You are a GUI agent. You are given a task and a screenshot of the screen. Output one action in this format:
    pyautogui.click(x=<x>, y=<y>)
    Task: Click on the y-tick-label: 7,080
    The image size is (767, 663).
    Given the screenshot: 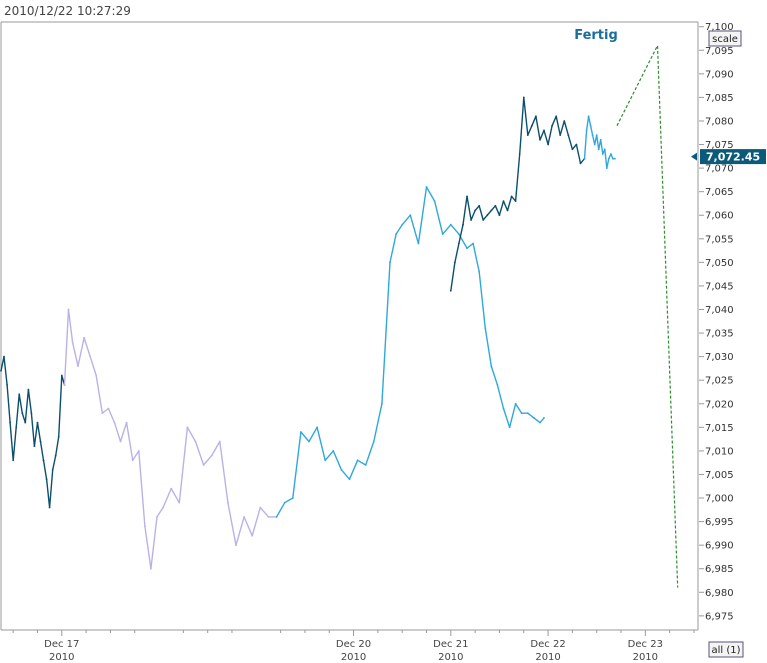 What is the action you would take?
    pyautogui.click(x=719, y=121)
    